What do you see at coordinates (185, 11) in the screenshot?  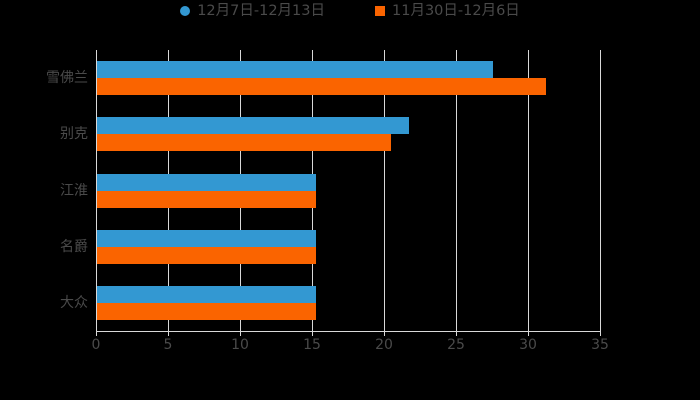 I see `circle-marker-blue-icon` at bounding box center [185, 11].